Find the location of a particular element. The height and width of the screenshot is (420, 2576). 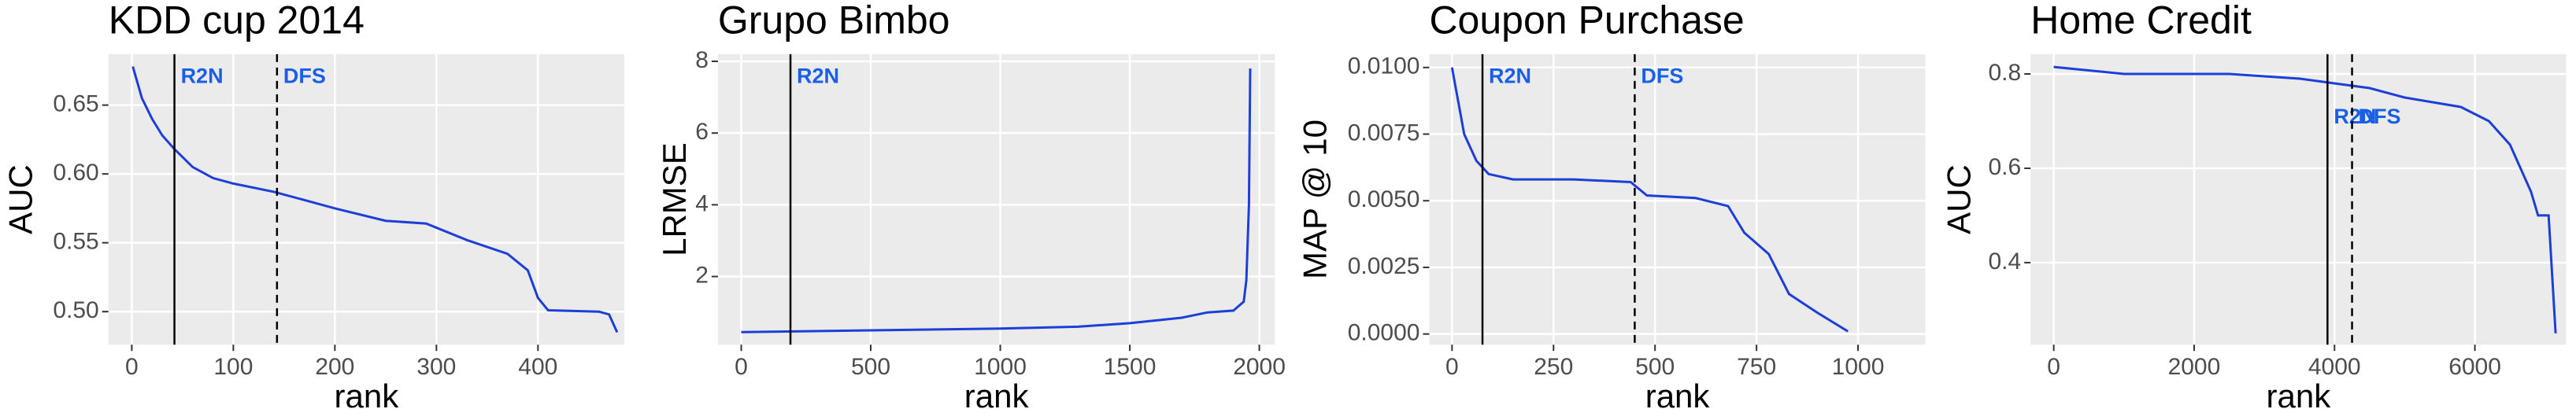

chart-title: Grupo Bimbo is located at coordinates (834, 21).